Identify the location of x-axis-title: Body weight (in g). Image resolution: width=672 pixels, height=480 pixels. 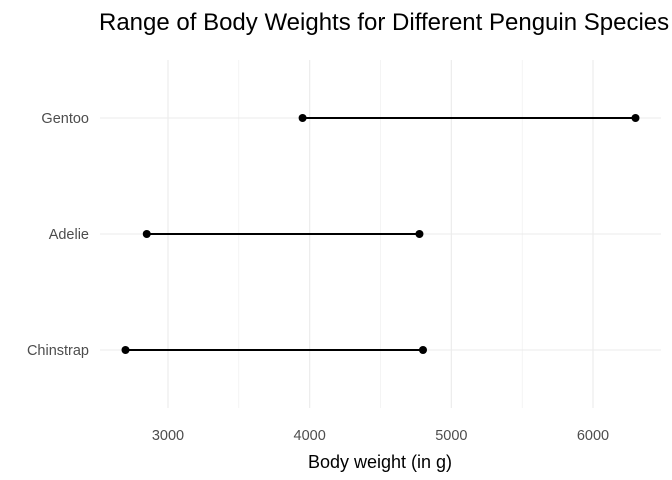
(380, 462).